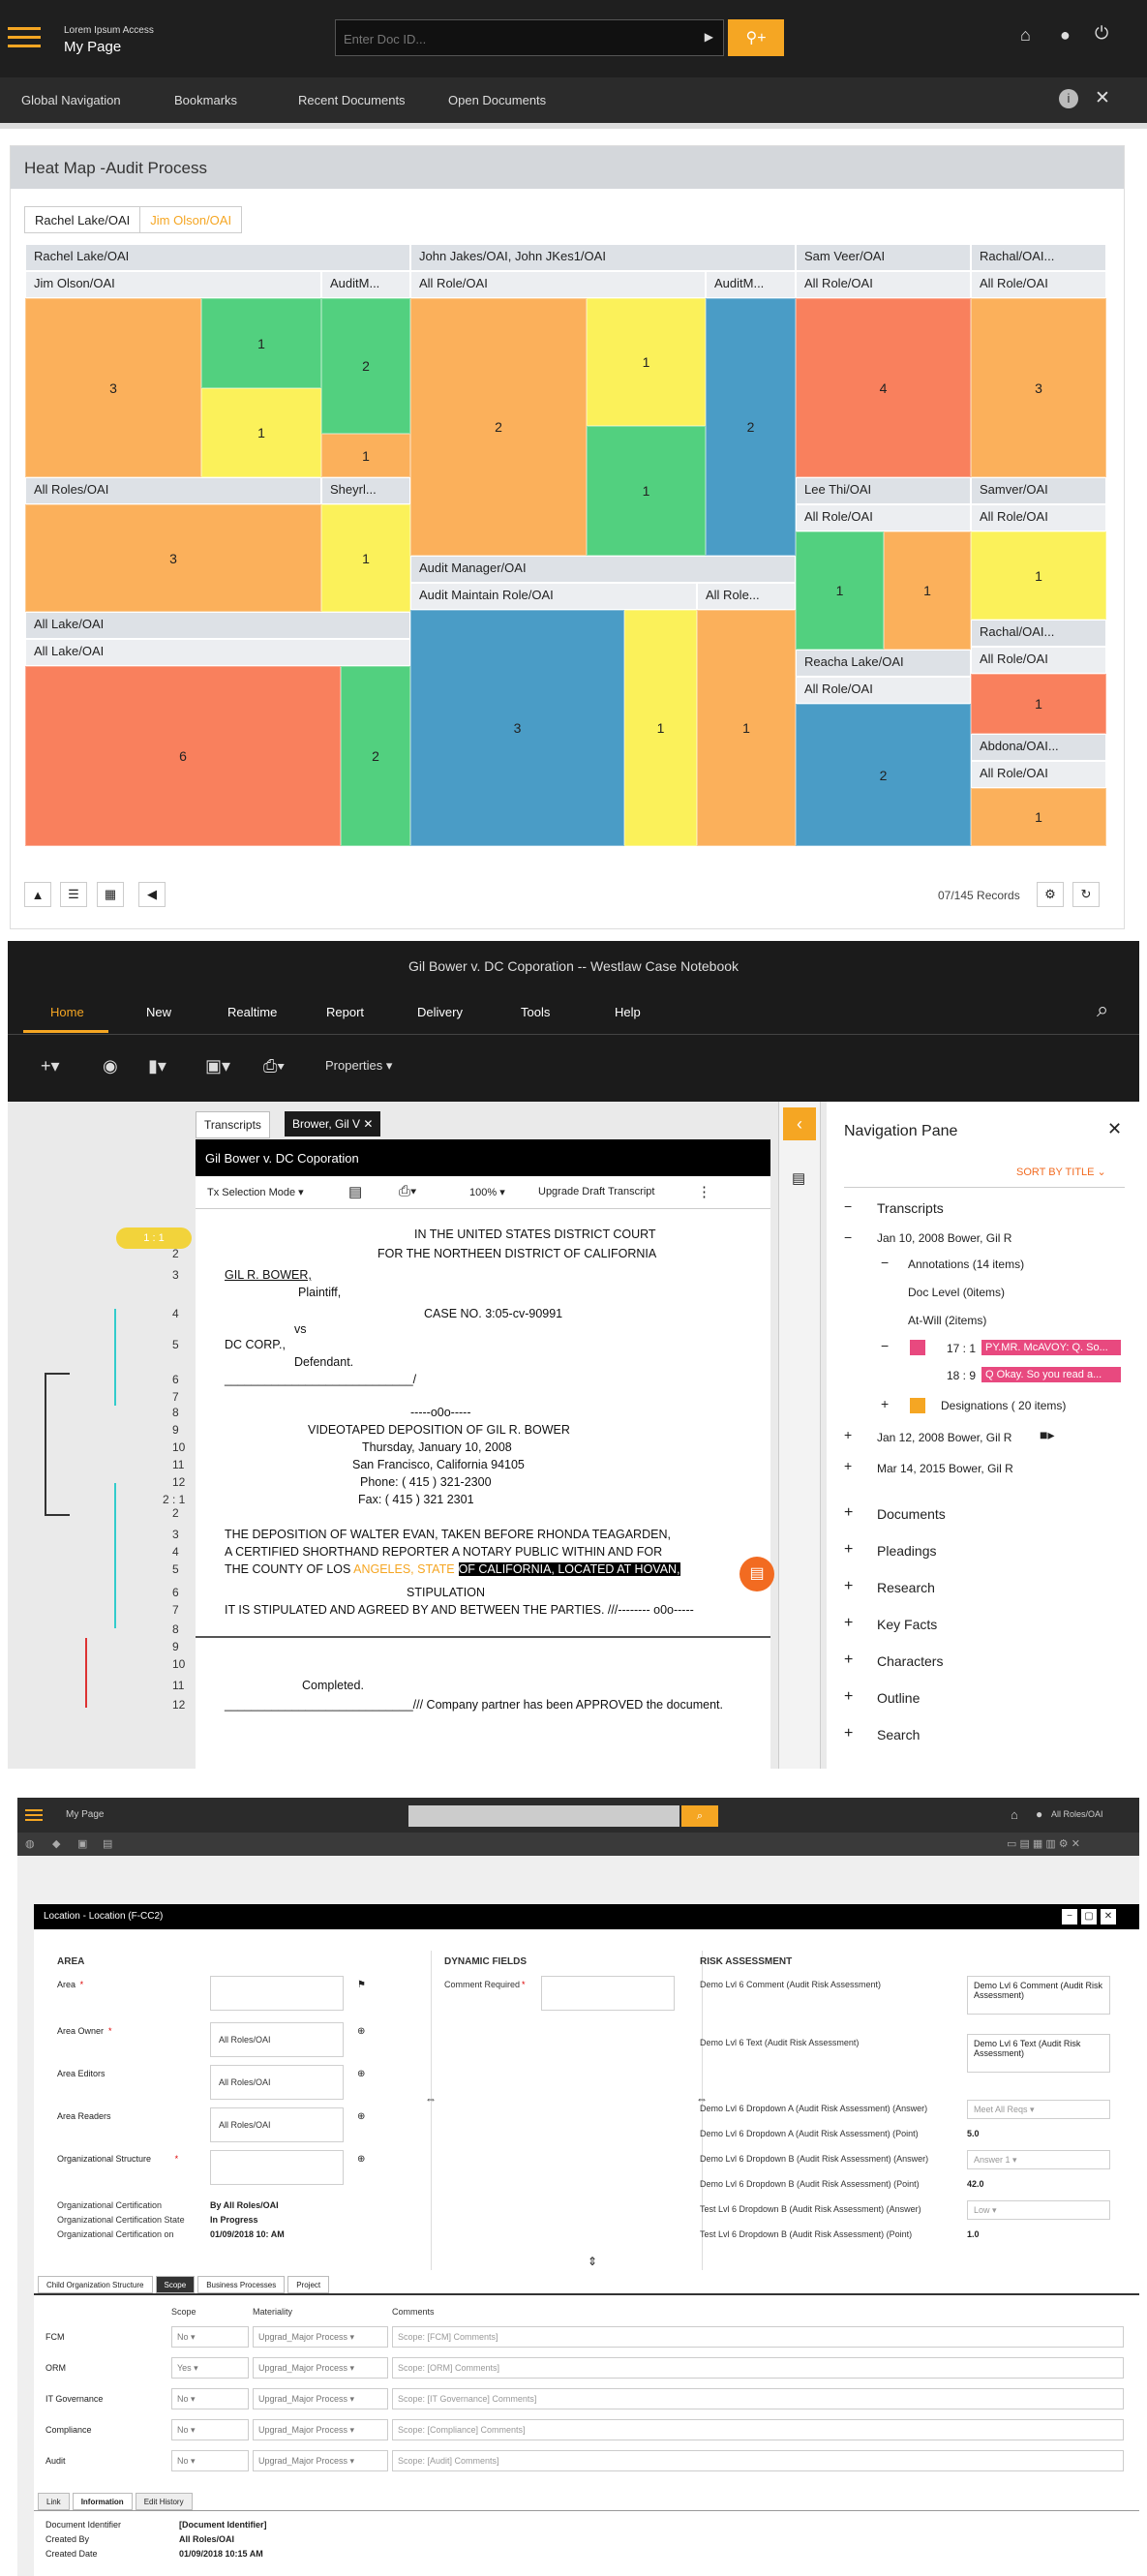 The image size is (1147, 2576). I want to click on field-action-icon: ⊕, so click(361, 2032).